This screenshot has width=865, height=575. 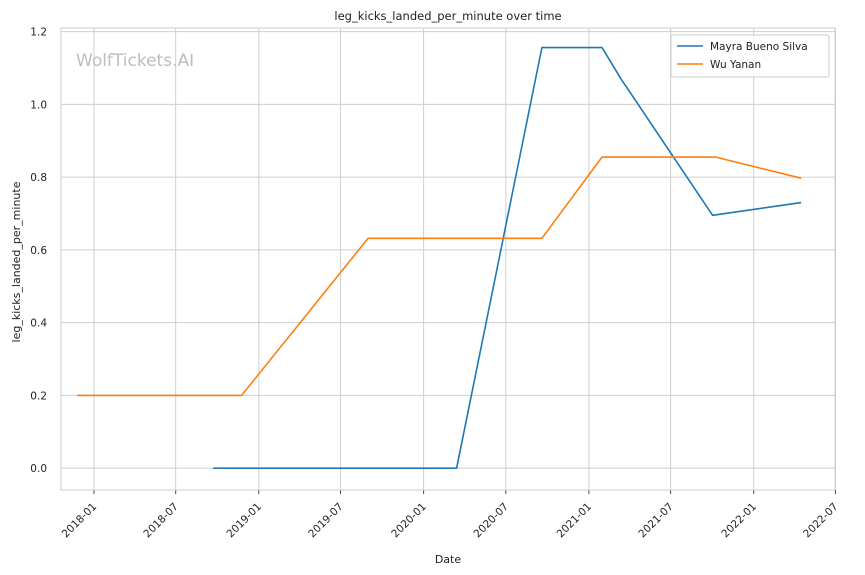 What do you see at coordinates (656, 521) in the screenshot?
I see `x-tick-label: 2021-07` at bounding box center [656, 521].